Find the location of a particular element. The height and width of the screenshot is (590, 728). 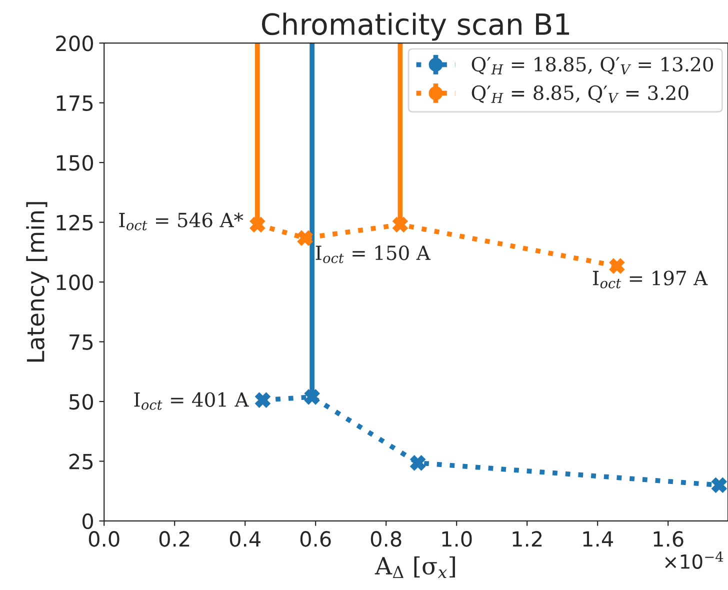

chart-title: Chromaticity scan B1 is located at coordinates (416, 26).